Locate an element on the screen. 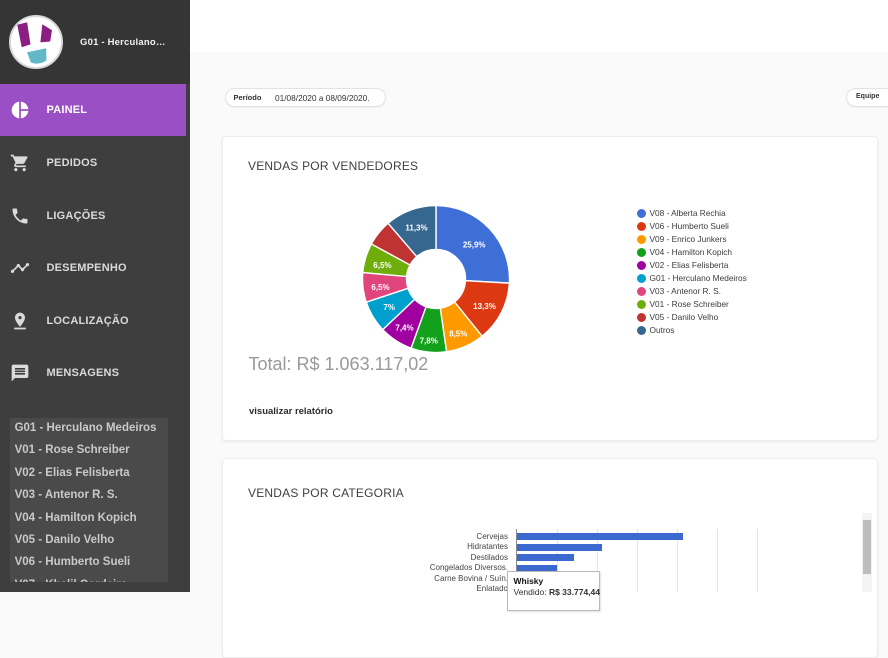 The height and width of the screenshot is (658, 888). svg-text: 8,5% is located at coordinates (458, 333).